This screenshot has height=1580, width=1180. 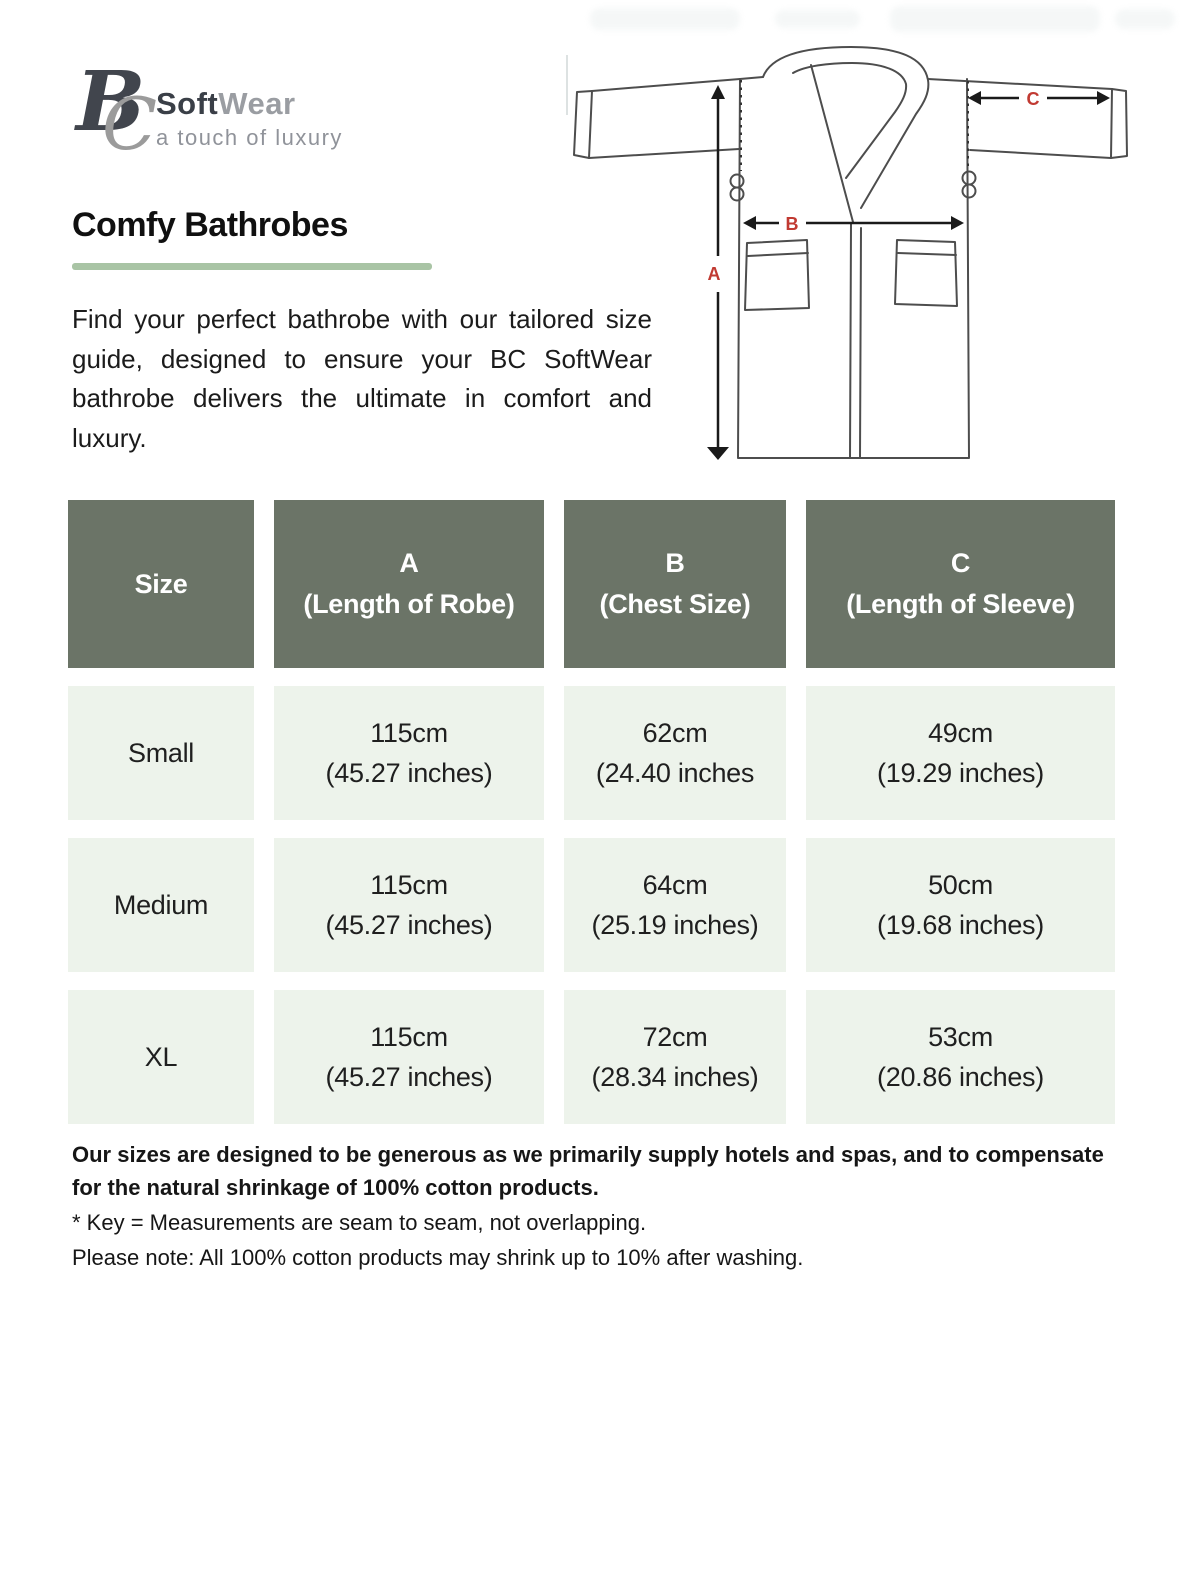 What do you see at coordinates (249, 137) in the screenshot?
I see `brand-tagline: a touch of luxury` at bounding box center [249, 137].